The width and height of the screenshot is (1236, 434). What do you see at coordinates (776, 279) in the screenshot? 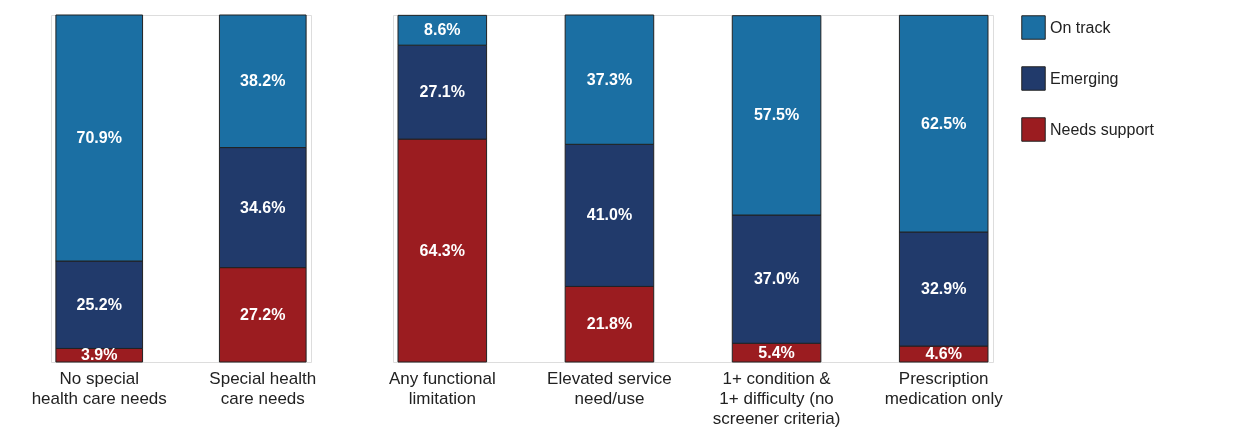
I see `data-label: 37.0%` at bounding box center [776, 279].